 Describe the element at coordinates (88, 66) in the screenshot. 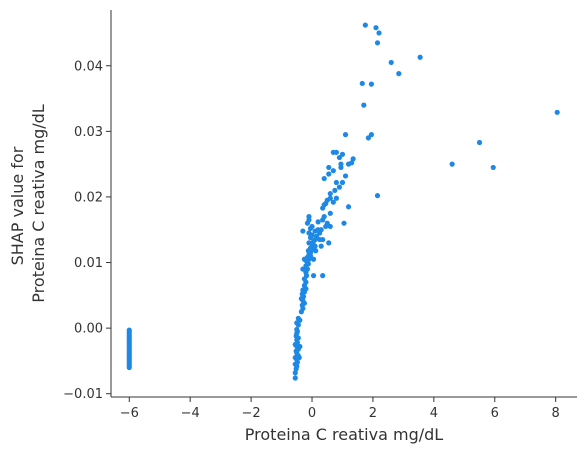

I see `y-tick-label: 0.04` at that location.